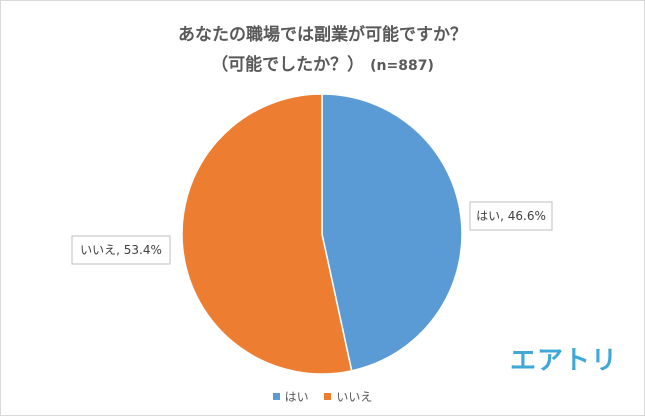 The image size is (645, 416). I want to click on legend-label-yes: はい, so click(296, 397).